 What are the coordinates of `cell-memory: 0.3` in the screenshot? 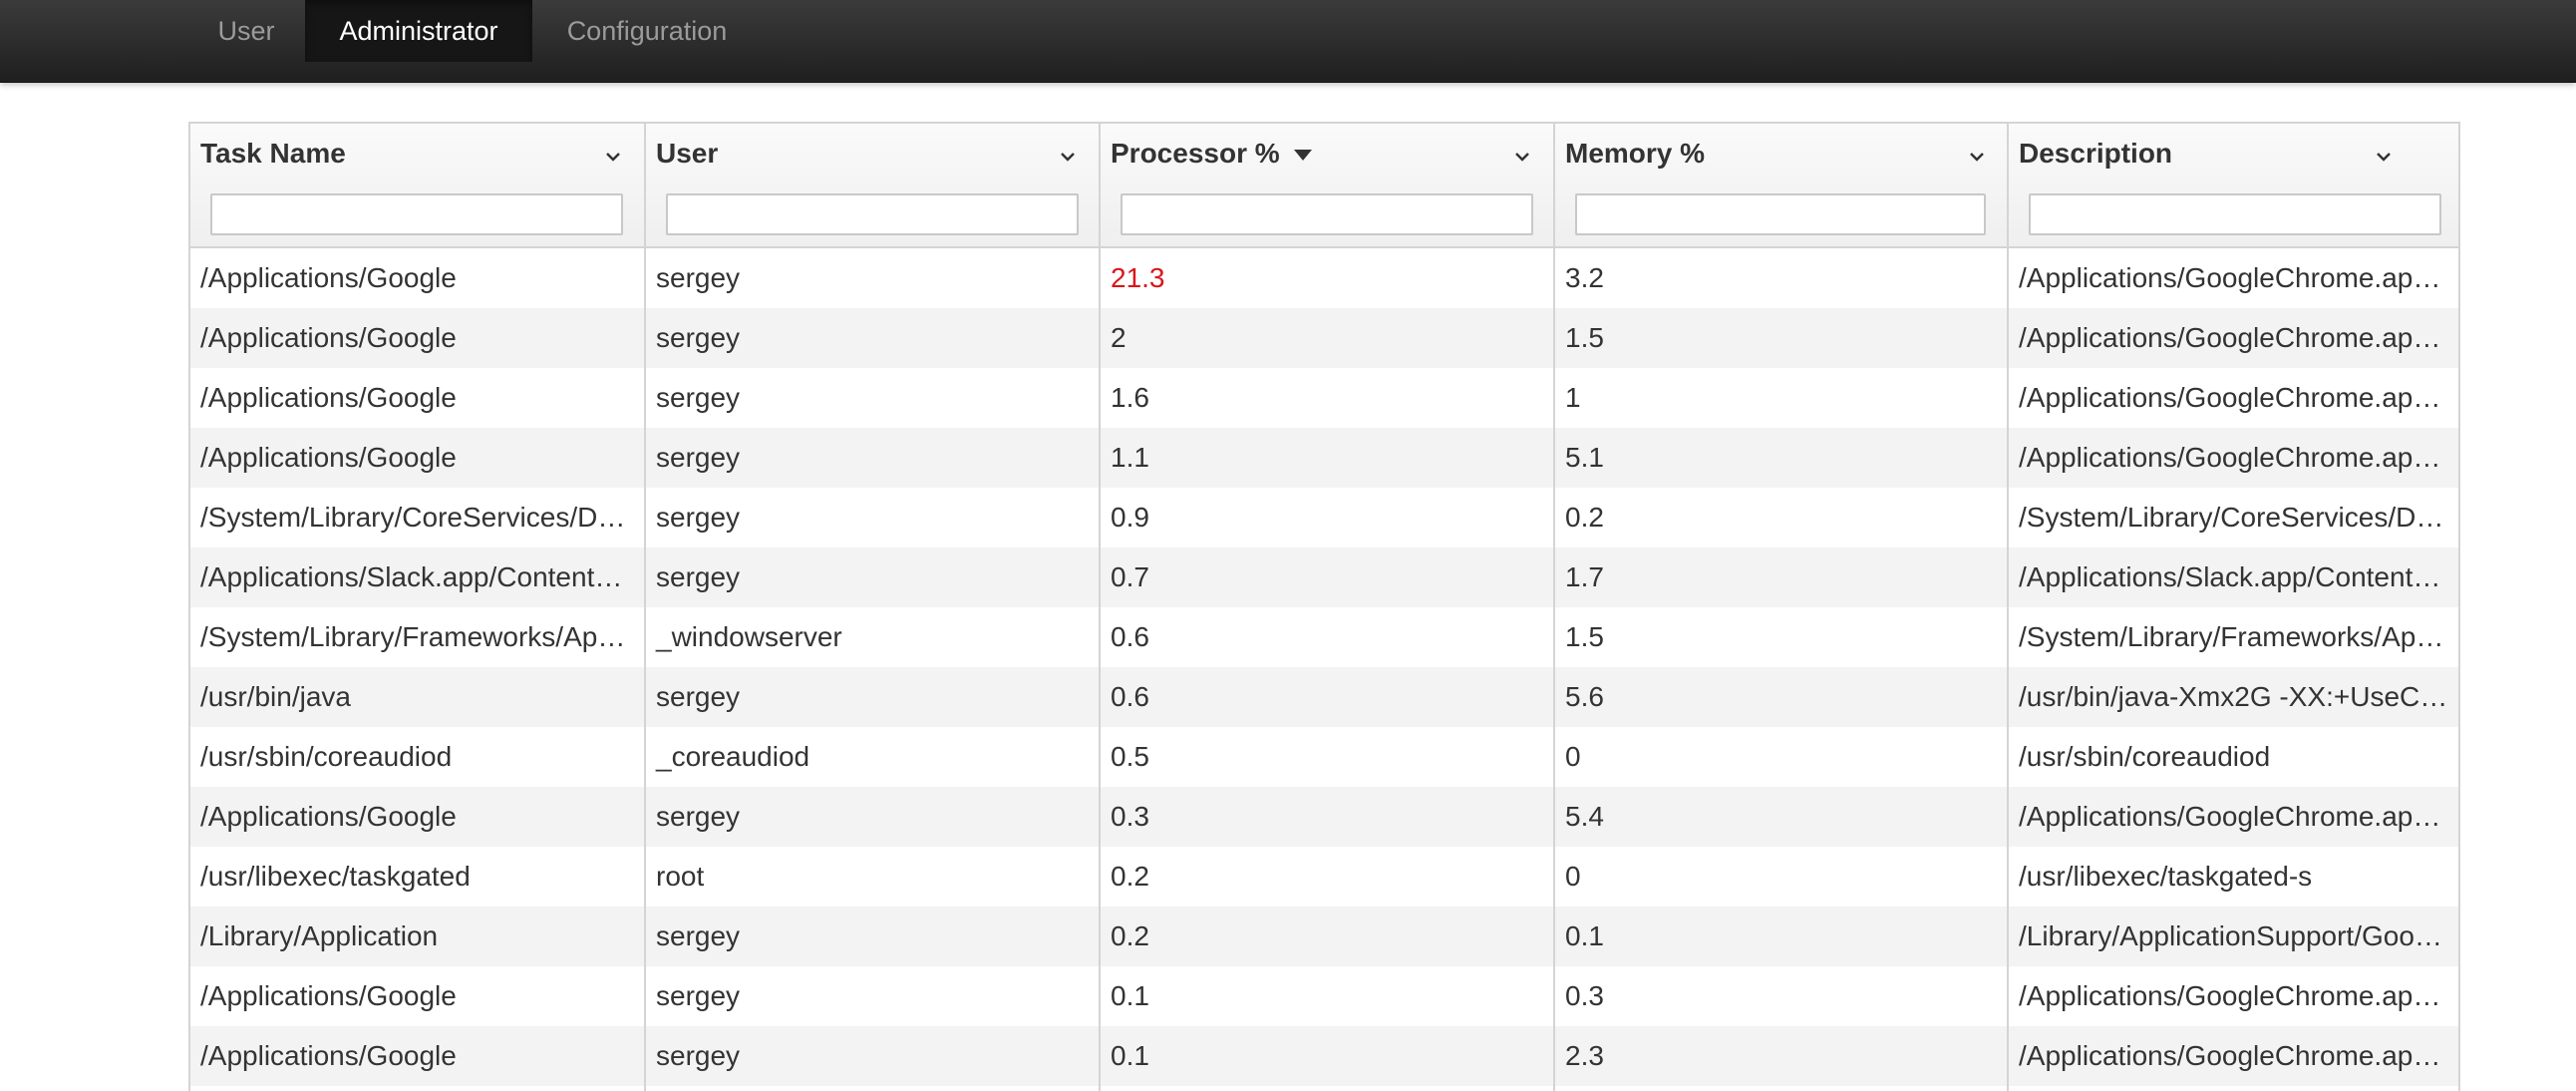 It's located at (1782, 996).